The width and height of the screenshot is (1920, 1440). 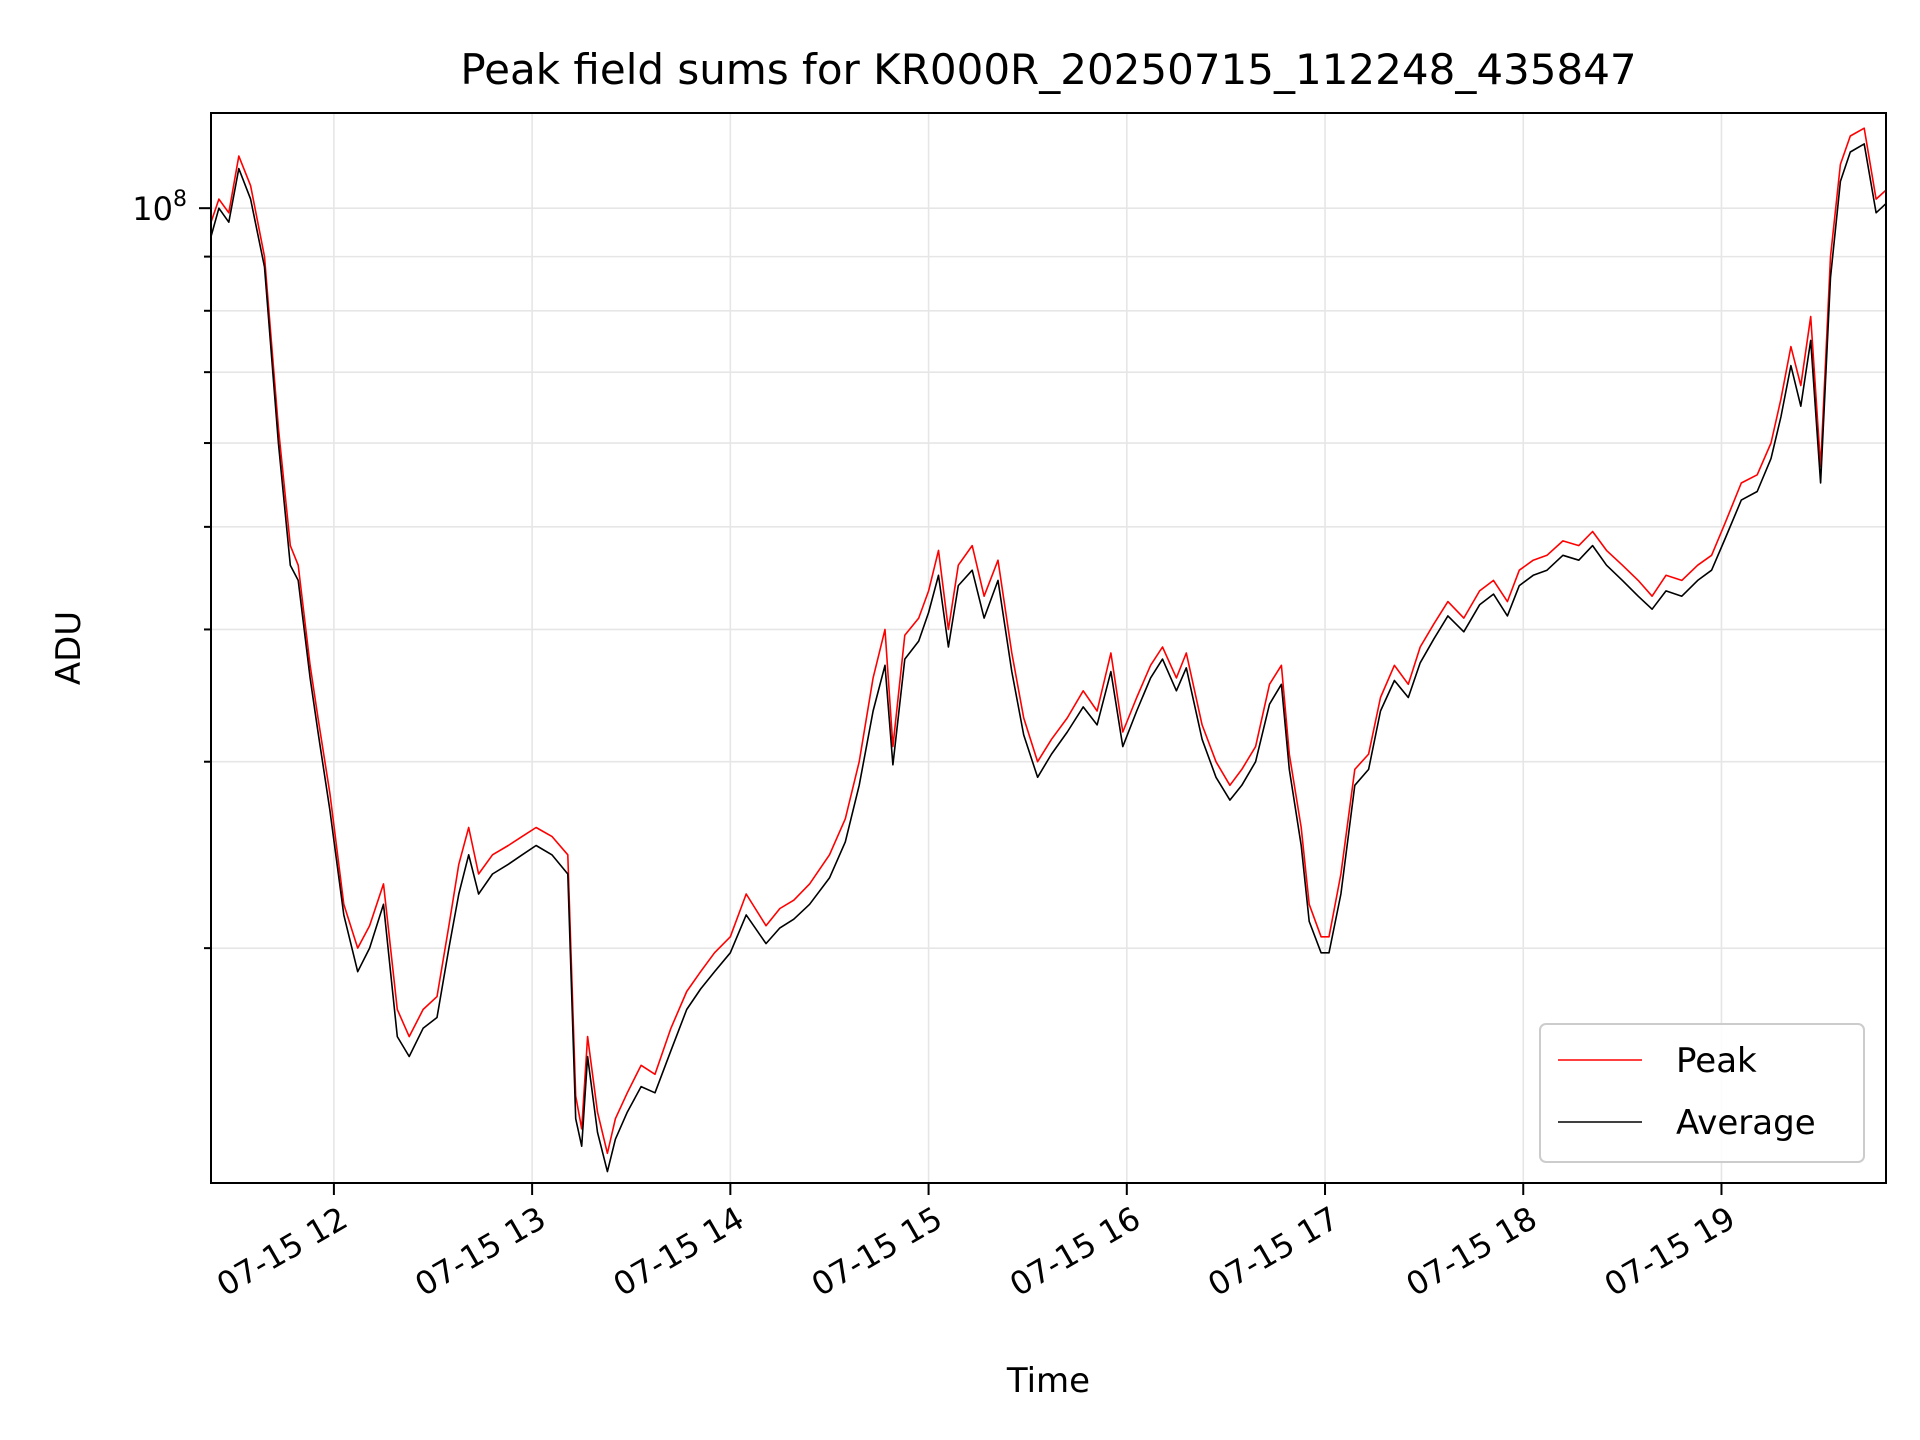 What do you see at coordinates (1746, 1123) in the screenshot?
I see `legend-label-average: Average` at bounding box center [1746, 1123].